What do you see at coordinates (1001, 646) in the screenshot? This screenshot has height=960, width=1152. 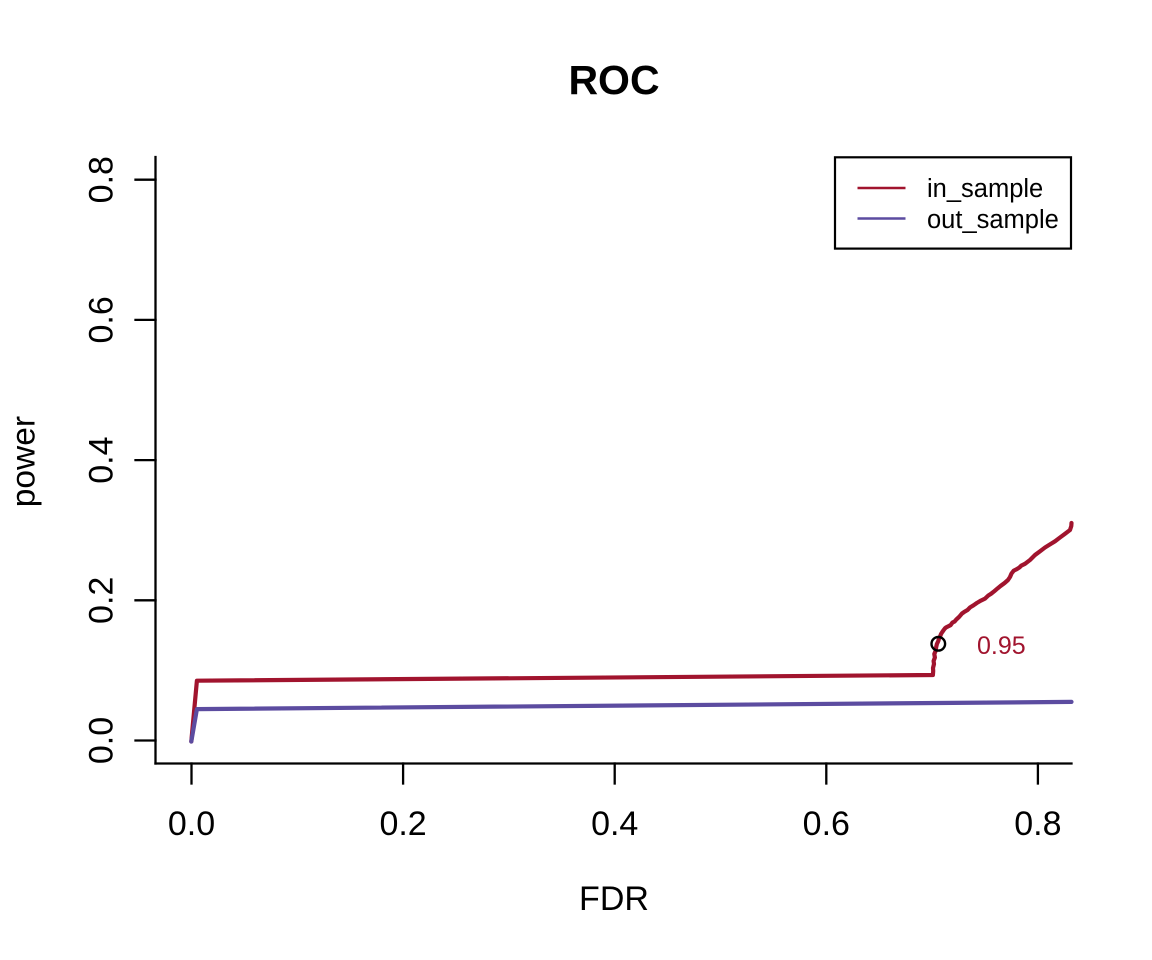 I see `svg-text: 0.95` at bounding box center [1001, 646].